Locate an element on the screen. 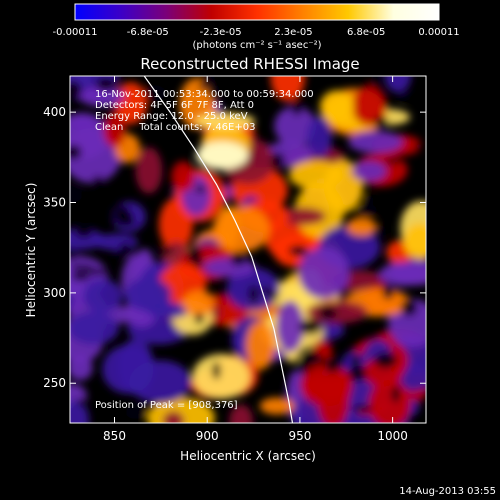 The width and height of the screenshot is (500, 500). timestamp: 14-Aug-2013 03:55 is located at coordinates (447, 491).